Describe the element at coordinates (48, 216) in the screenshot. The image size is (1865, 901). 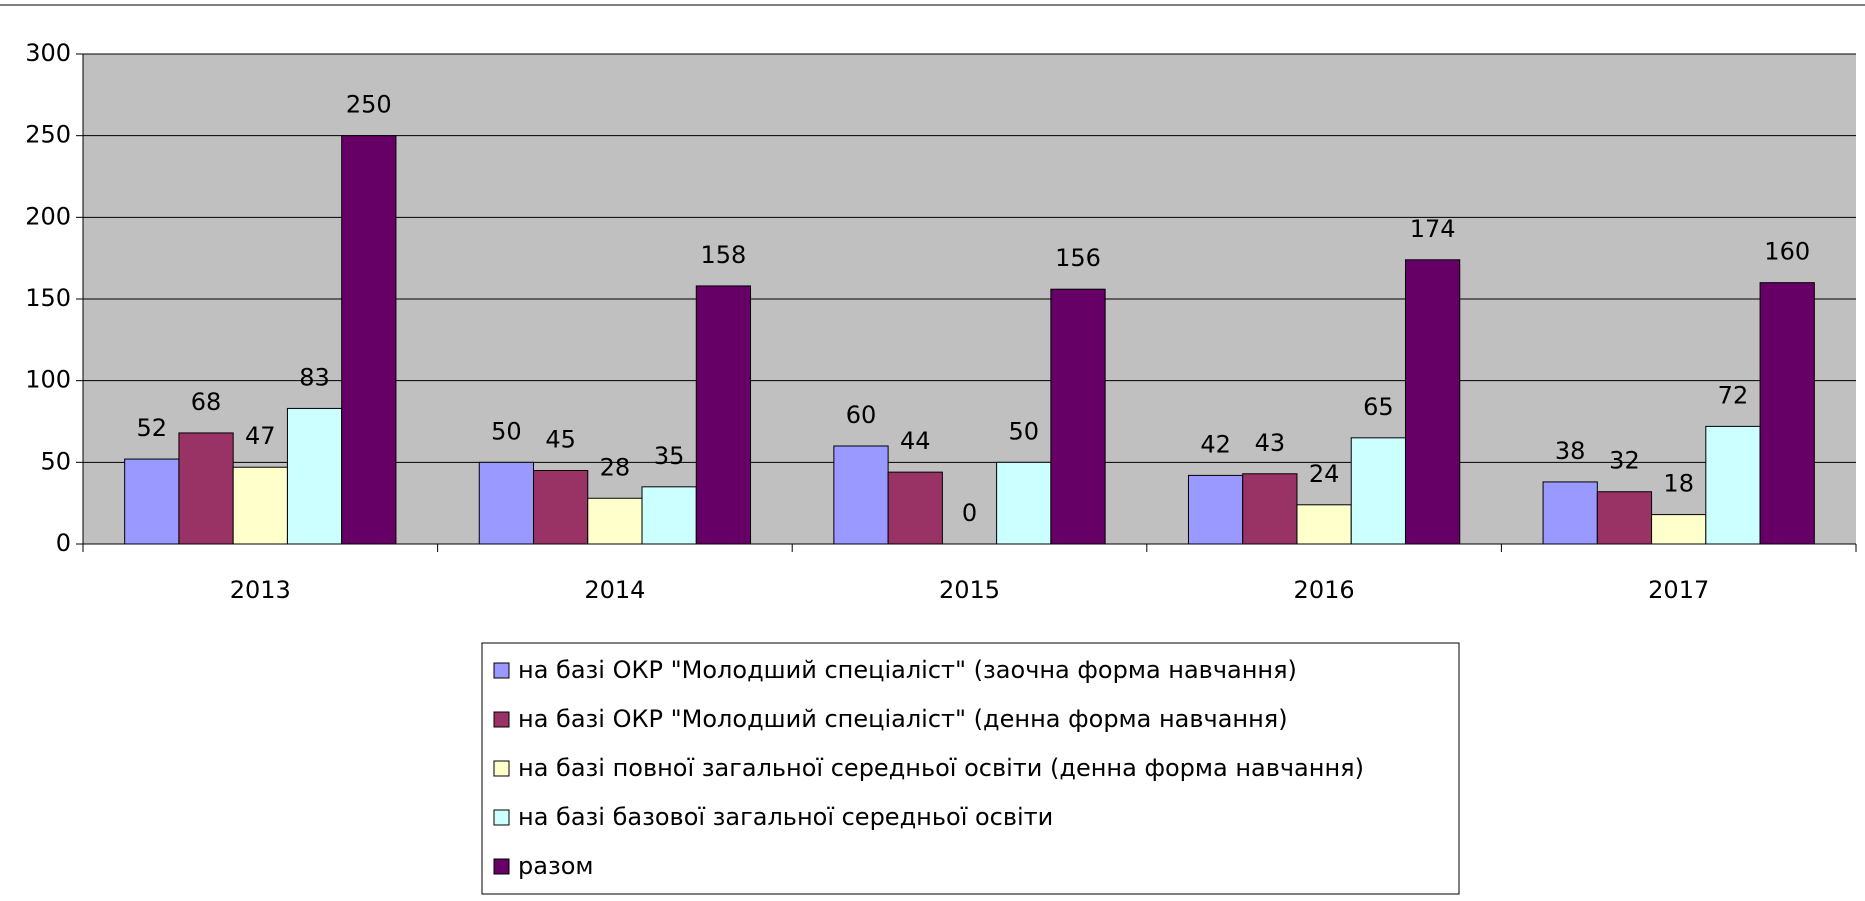
I see `y-tick-label: 200` at that location.